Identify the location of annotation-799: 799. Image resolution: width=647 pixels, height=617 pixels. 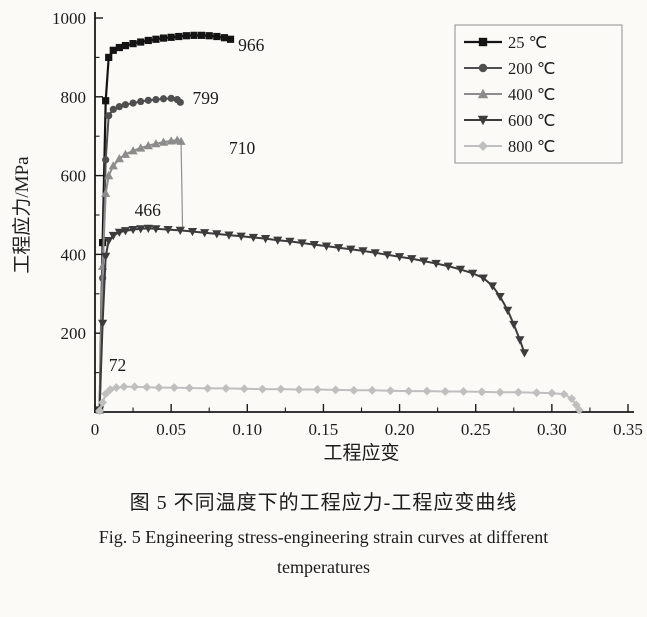
(205, 98).